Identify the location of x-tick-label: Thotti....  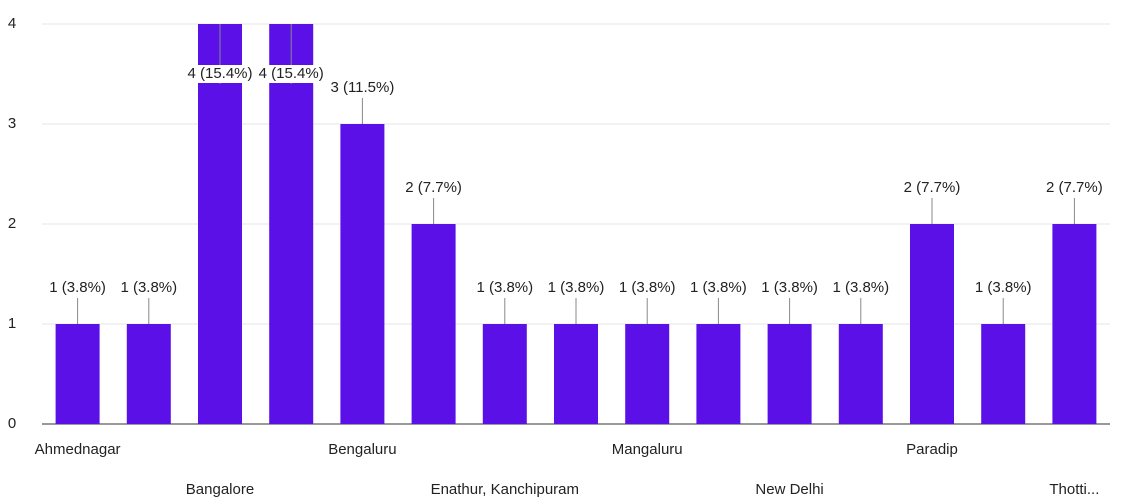
(1074, 489).